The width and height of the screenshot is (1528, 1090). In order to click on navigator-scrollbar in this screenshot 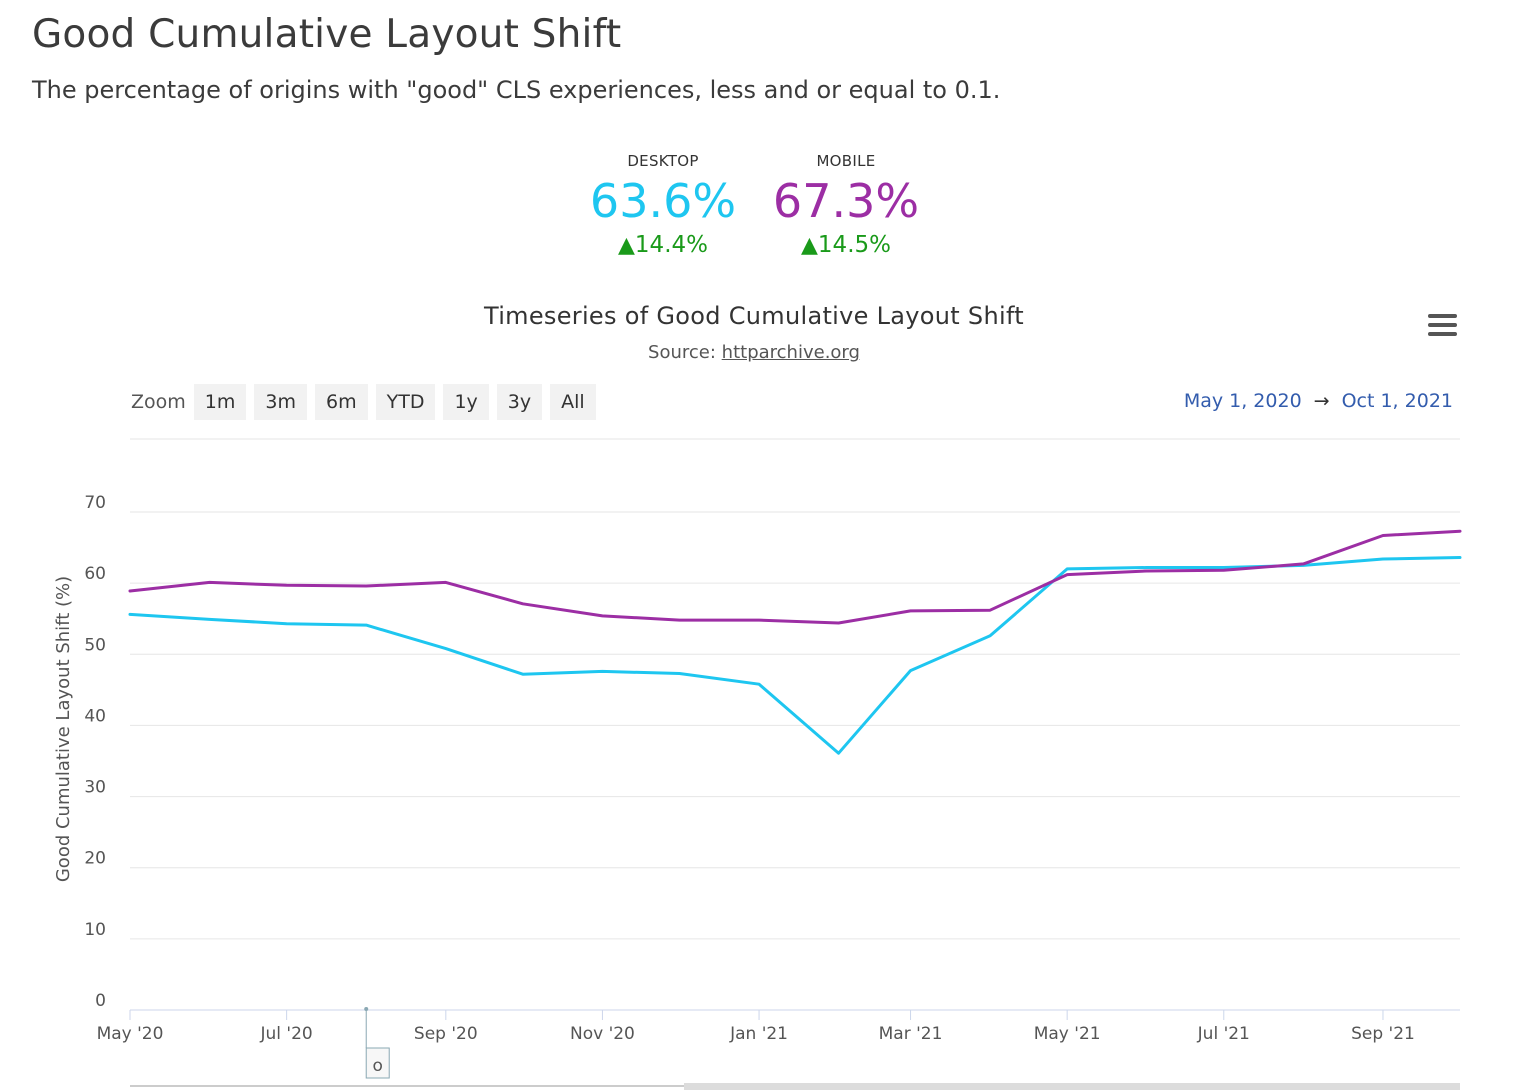, I will do `click(1072, 1086)`.